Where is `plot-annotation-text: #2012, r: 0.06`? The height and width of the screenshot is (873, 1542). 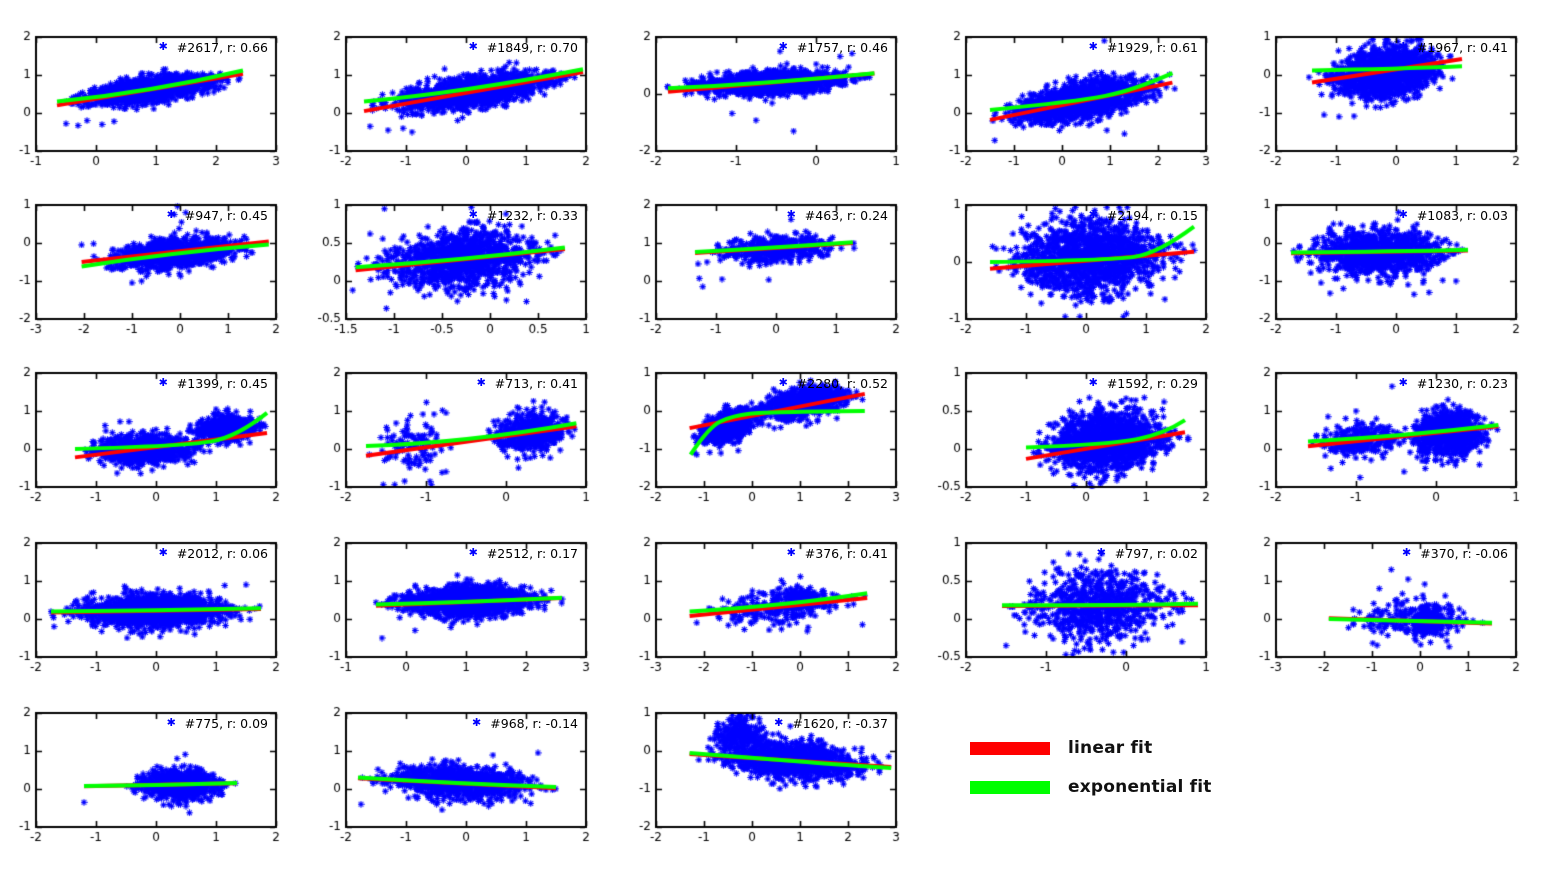
plot-annotation-text: #2012, r: 0.06 is located at coordinates (222, 553).